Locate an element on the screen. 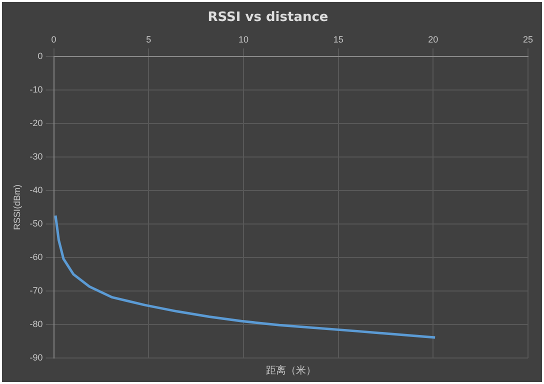  x-tick-label: 20 is located at coordinates (433, 39).